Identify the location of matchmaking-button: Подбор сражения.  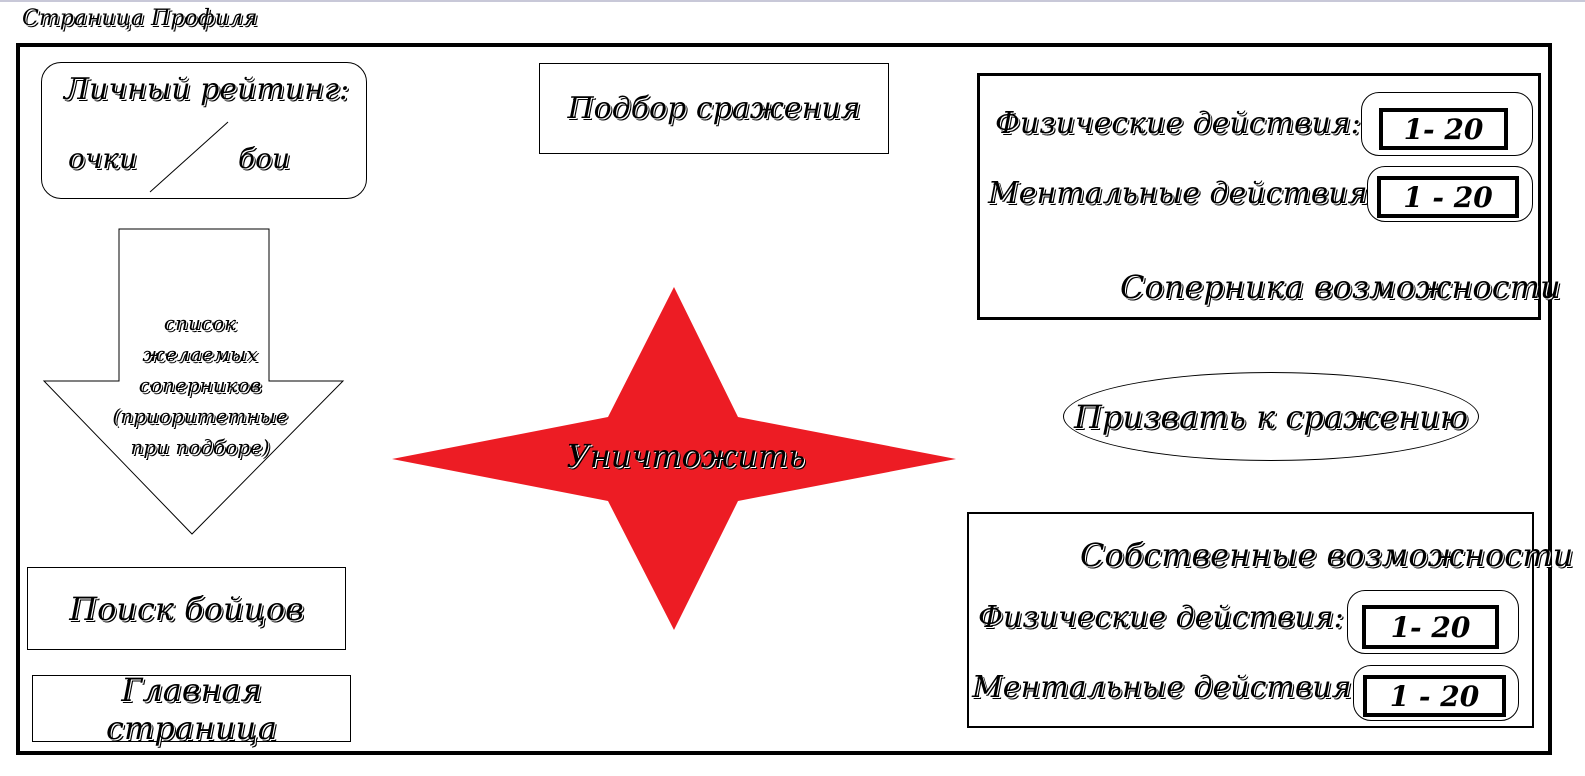
(714, 108).